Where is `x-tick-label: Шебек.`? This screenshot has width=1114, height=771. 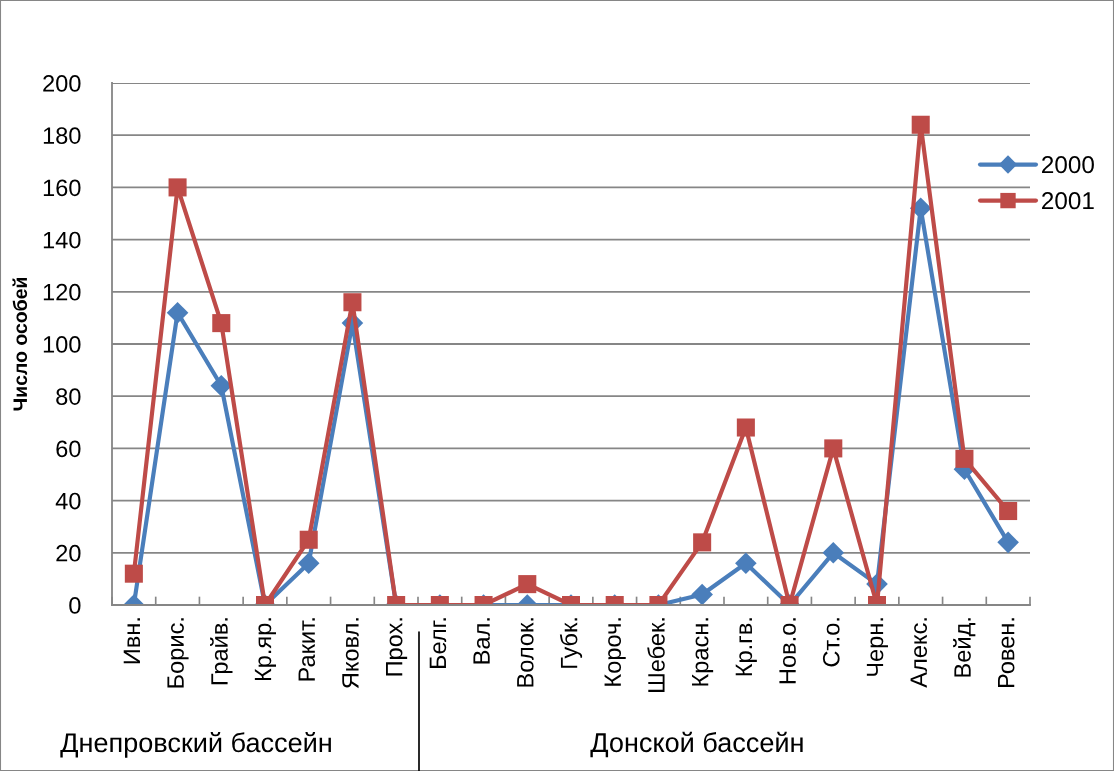 x-tick-label: Шебек. is located at coordinates (656, 655).